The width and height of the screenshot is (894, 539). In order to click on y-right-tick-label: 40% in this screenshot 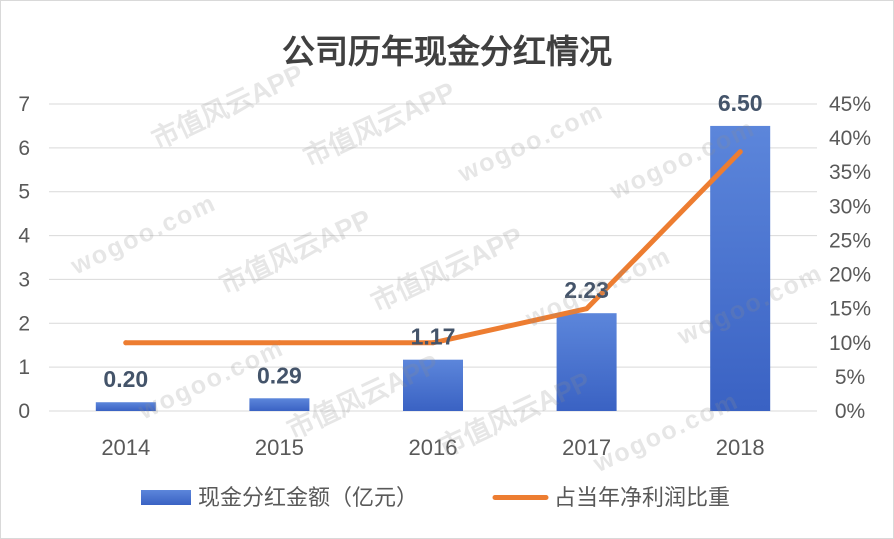, I will do `click(850, 138)`.